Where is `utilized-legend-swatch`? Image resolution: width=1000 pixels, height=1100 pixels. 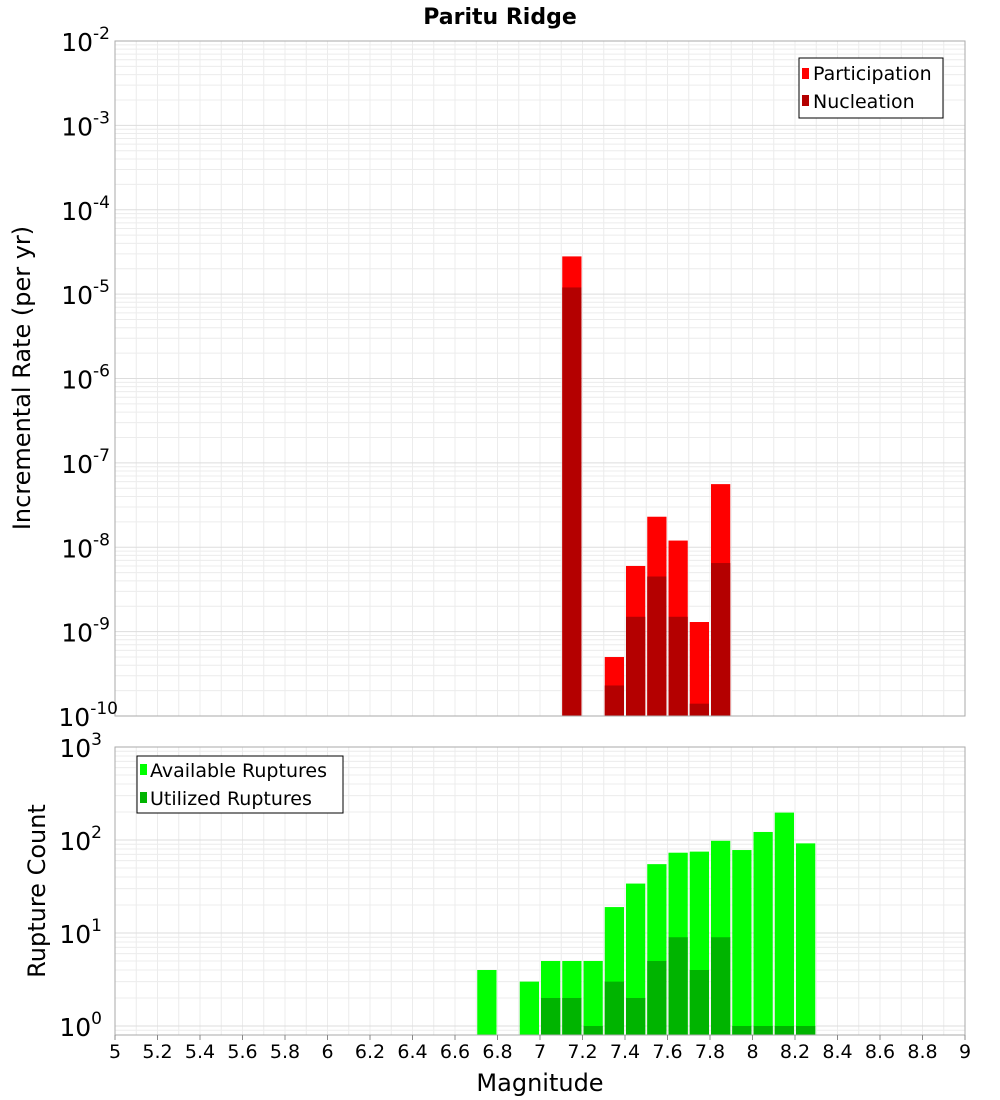 utilized-legend-swatch is located at coordinates (143, 797).